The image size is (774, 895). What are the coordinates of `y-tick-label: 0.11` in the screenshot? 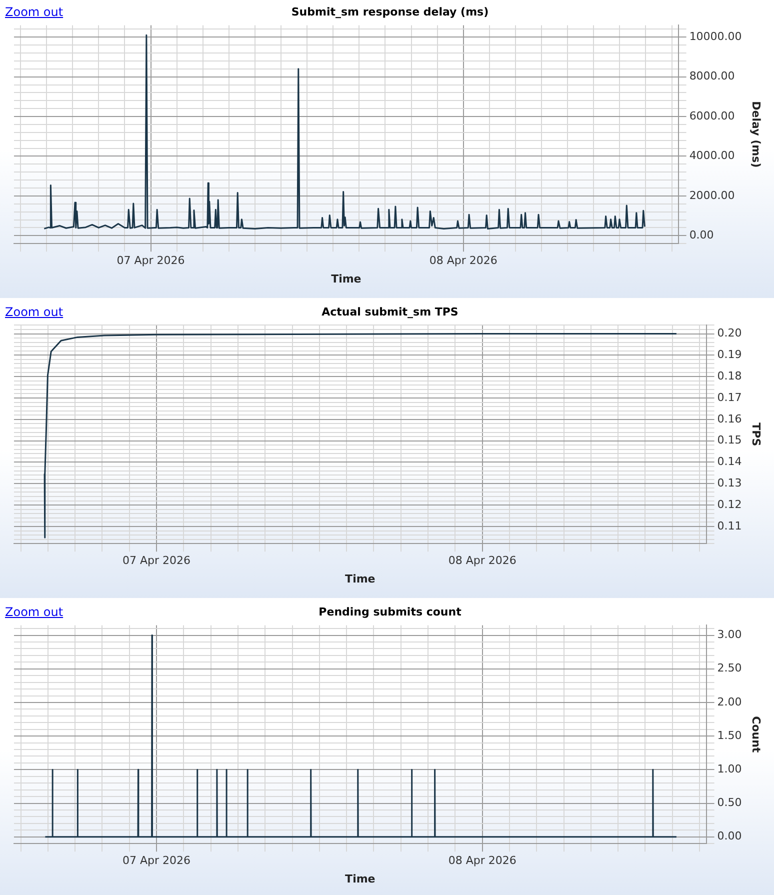 It's located at (729, 525).